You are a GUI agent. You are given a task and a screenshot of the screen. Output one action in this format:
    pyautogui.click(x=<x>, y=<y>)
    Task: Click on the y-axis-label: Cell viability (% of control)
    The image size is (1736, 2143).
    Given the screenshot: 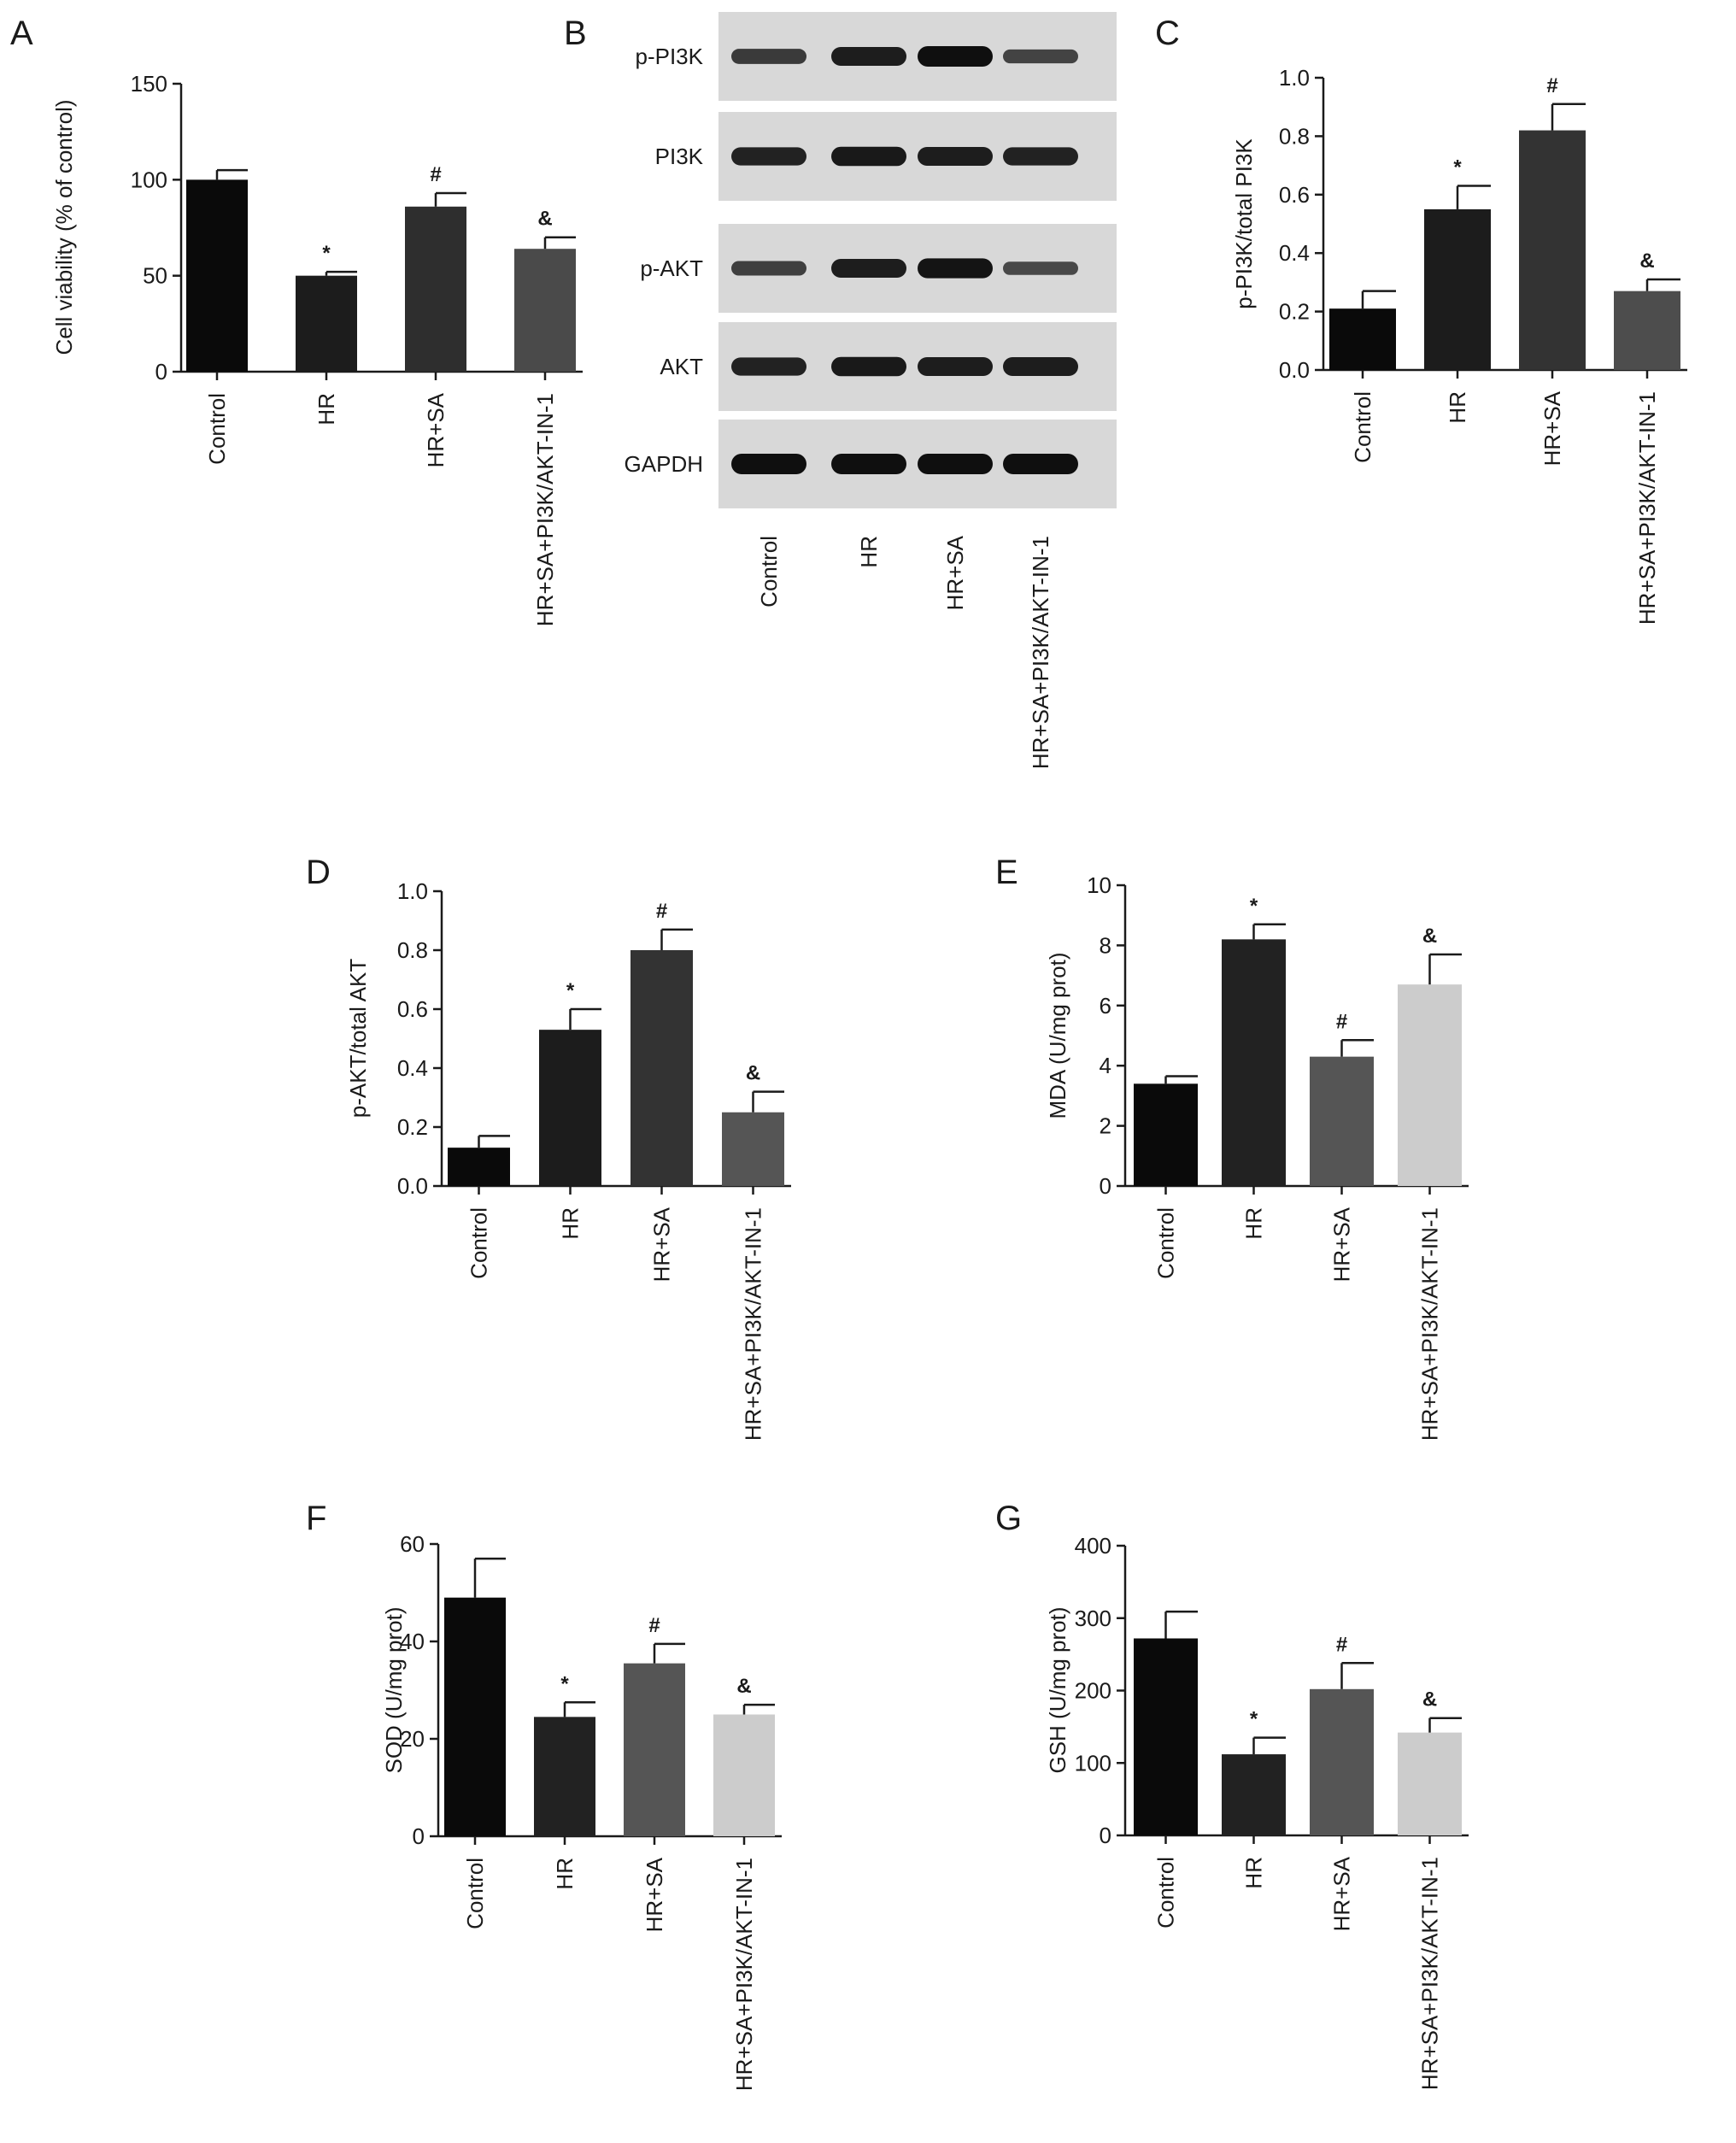 What is the action you would take?
    pyautogui.click(x=64, y=227)
    